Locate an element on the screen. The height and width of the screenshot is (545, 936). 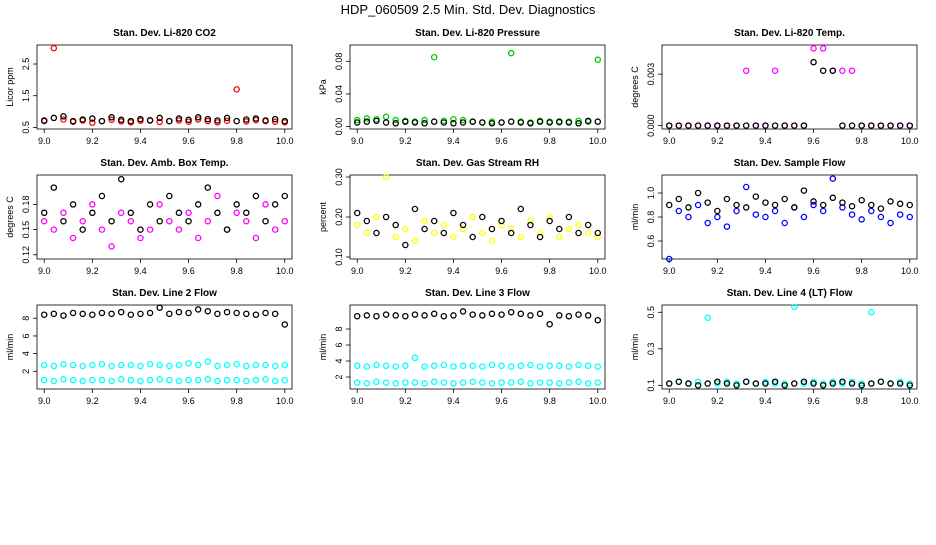
x-tick-label: 9.4 is located at coordinates (140, 401).